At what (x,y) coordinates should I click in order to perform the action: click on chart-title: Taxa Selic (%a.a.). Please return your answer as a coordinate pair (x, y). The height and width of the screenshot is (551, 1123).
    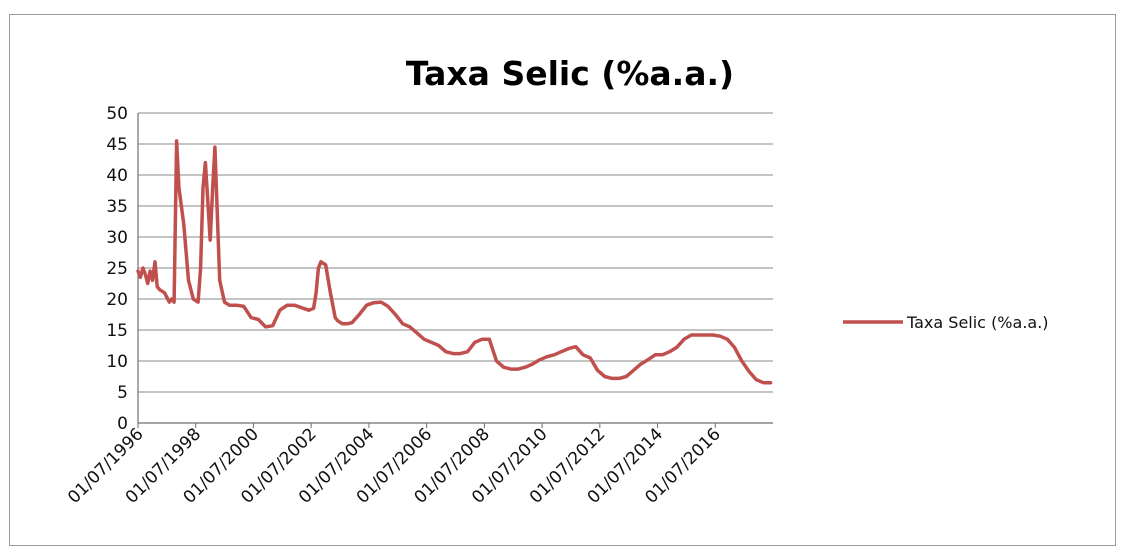
    Looking at the image, I should click on (570, 73).